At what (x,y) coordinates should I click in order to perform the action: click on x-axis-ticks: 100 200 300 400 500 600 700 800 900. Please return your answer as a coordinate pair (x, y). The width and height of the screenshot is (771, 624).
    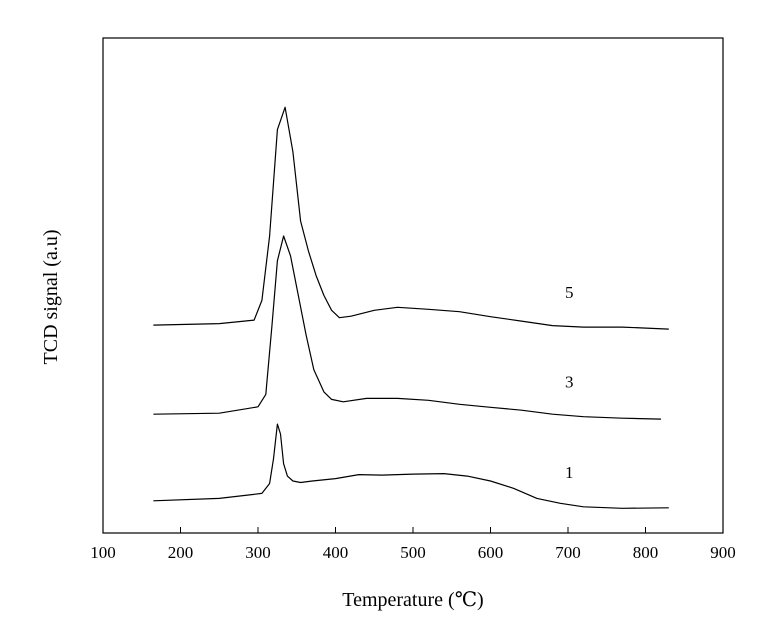
    Looking at the image, I should click on (413, 544).